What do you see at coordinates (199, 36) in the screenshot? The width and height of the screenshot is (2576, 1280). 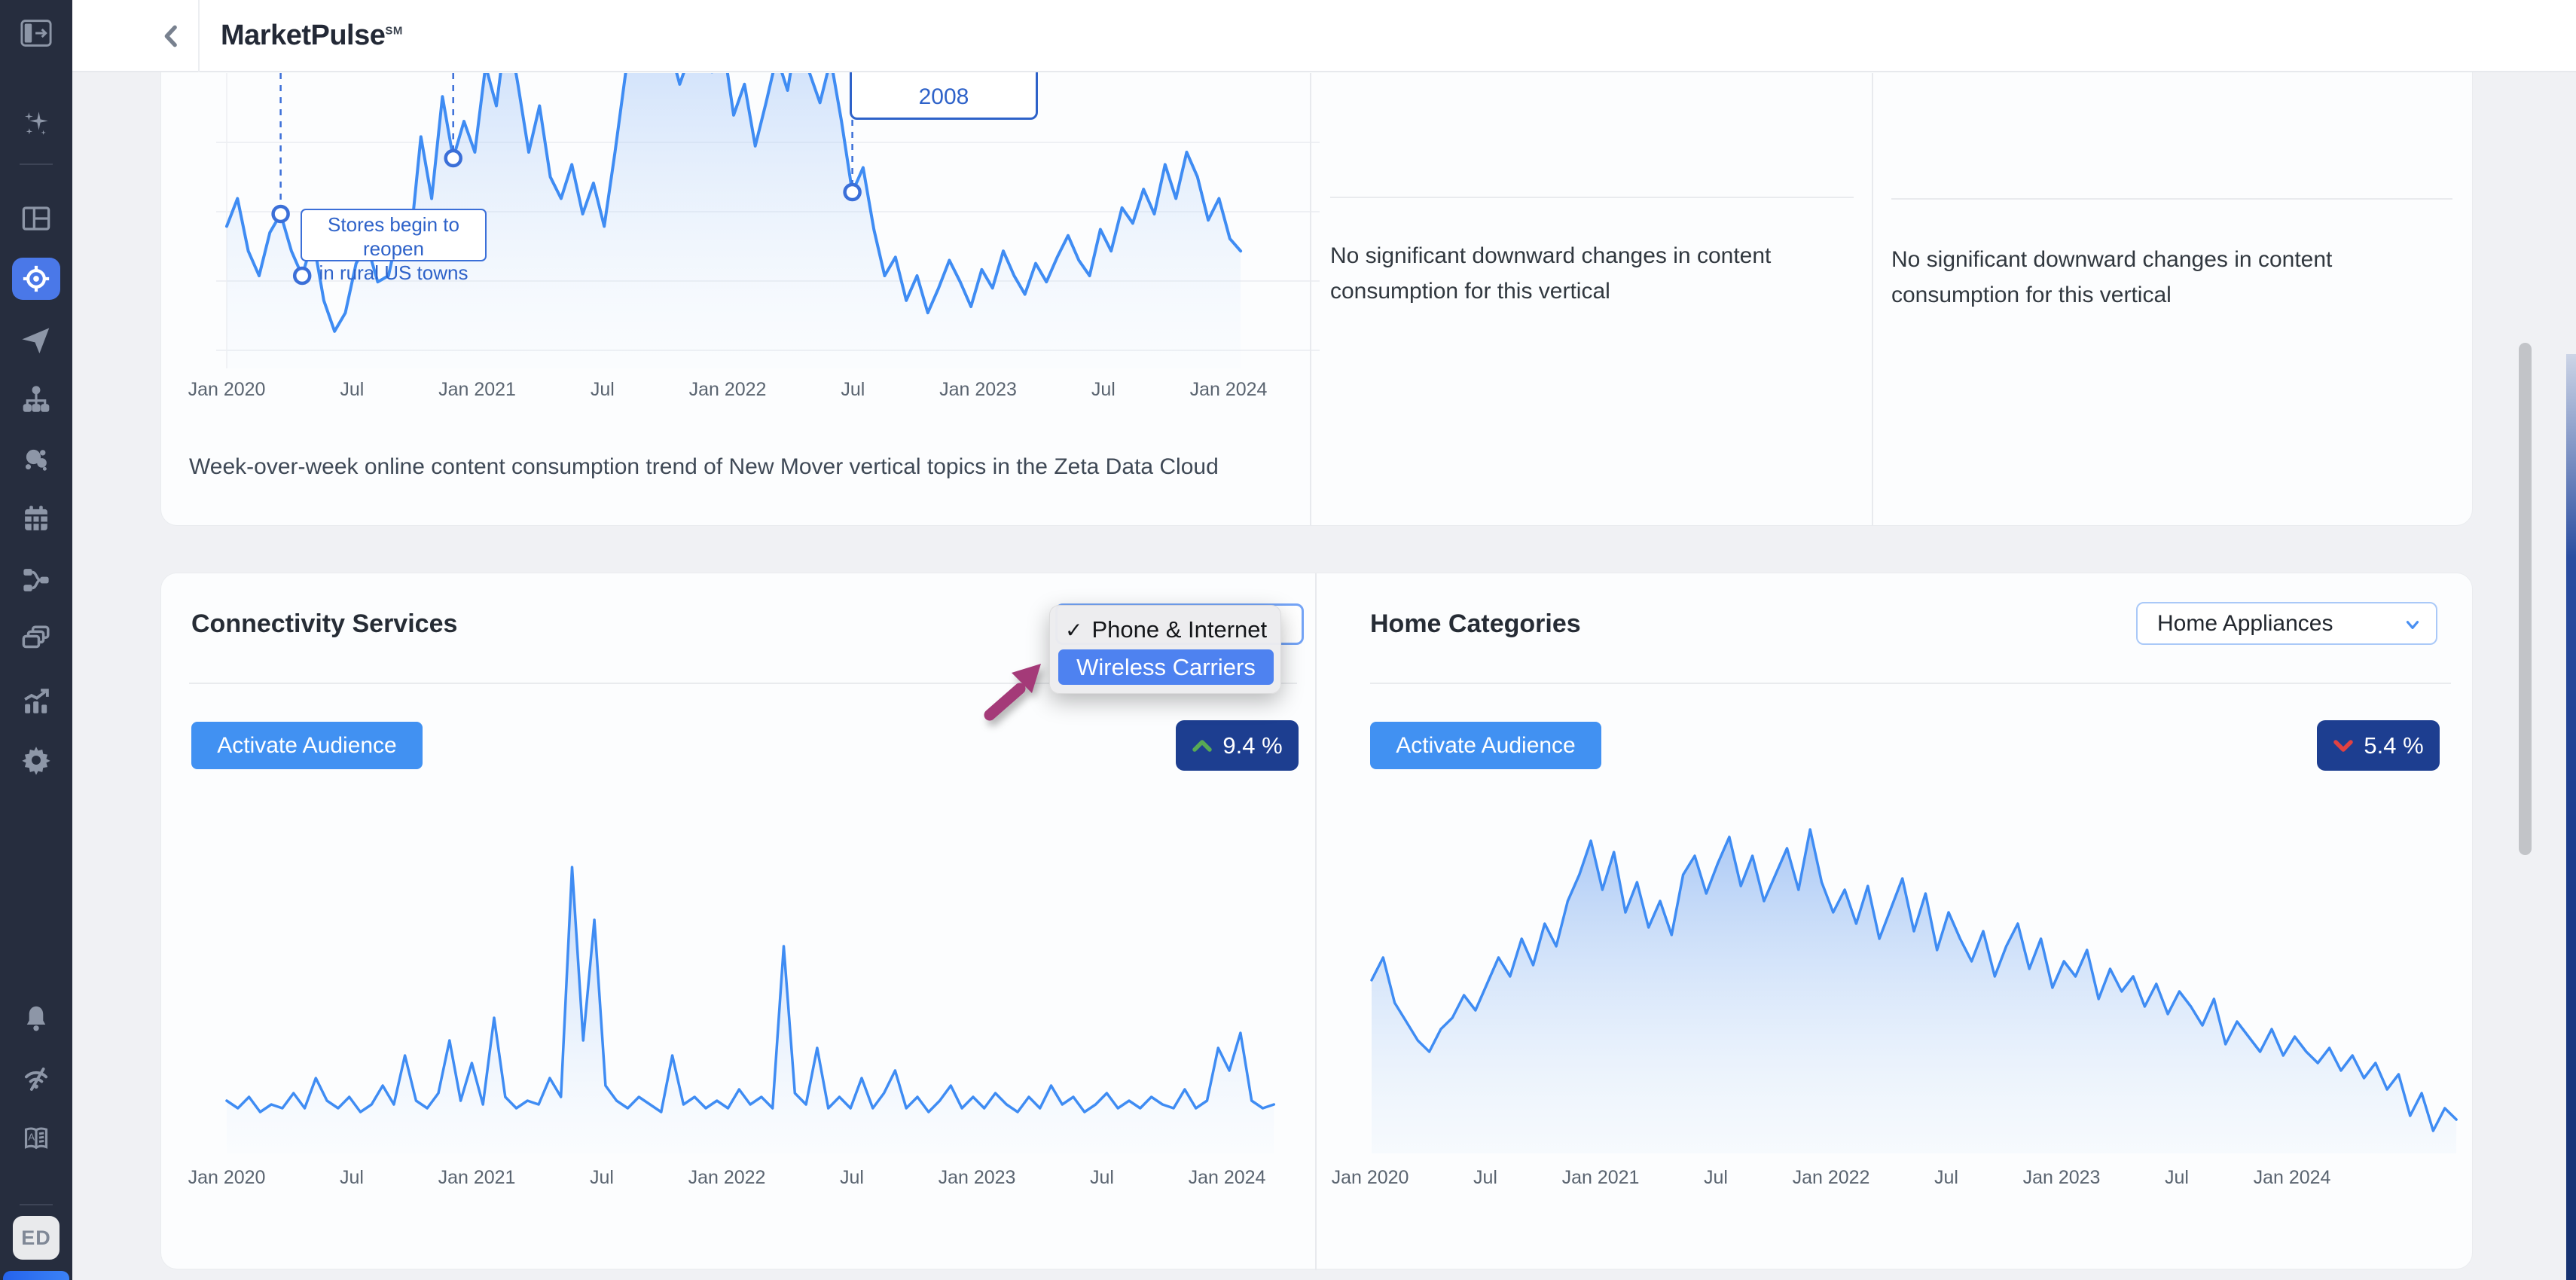 I see `header-separator` at bounding box center [199, 36].